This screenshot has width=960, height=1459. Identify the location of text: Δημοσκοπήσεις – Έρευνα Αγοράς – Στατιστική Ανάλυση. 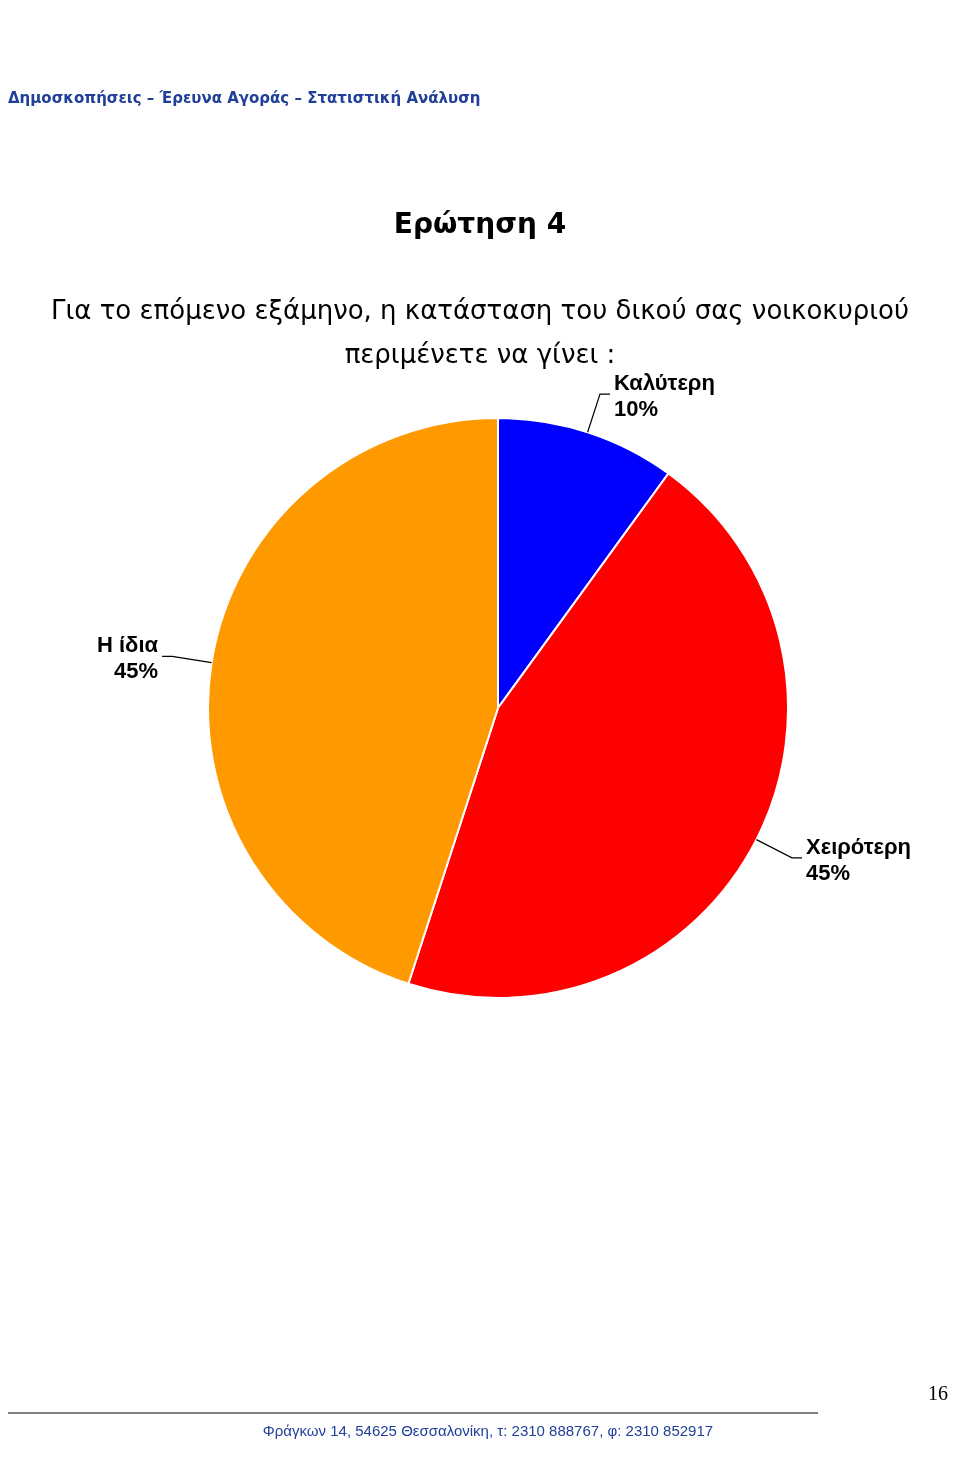
(244, 98).